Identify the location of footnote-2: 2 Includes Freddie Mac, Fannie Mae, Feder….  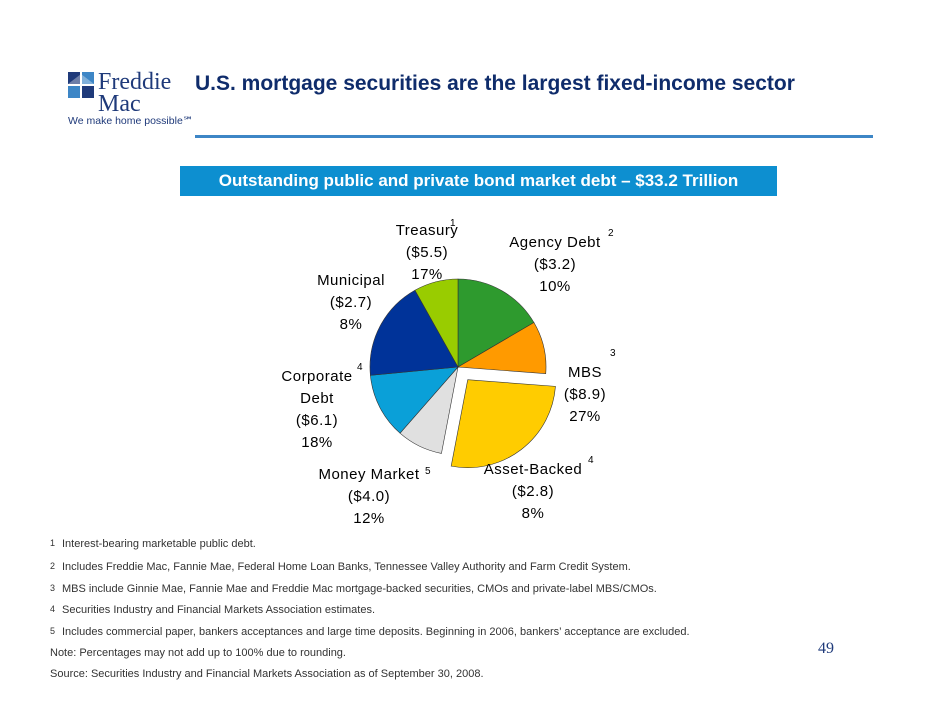
(340, 567).